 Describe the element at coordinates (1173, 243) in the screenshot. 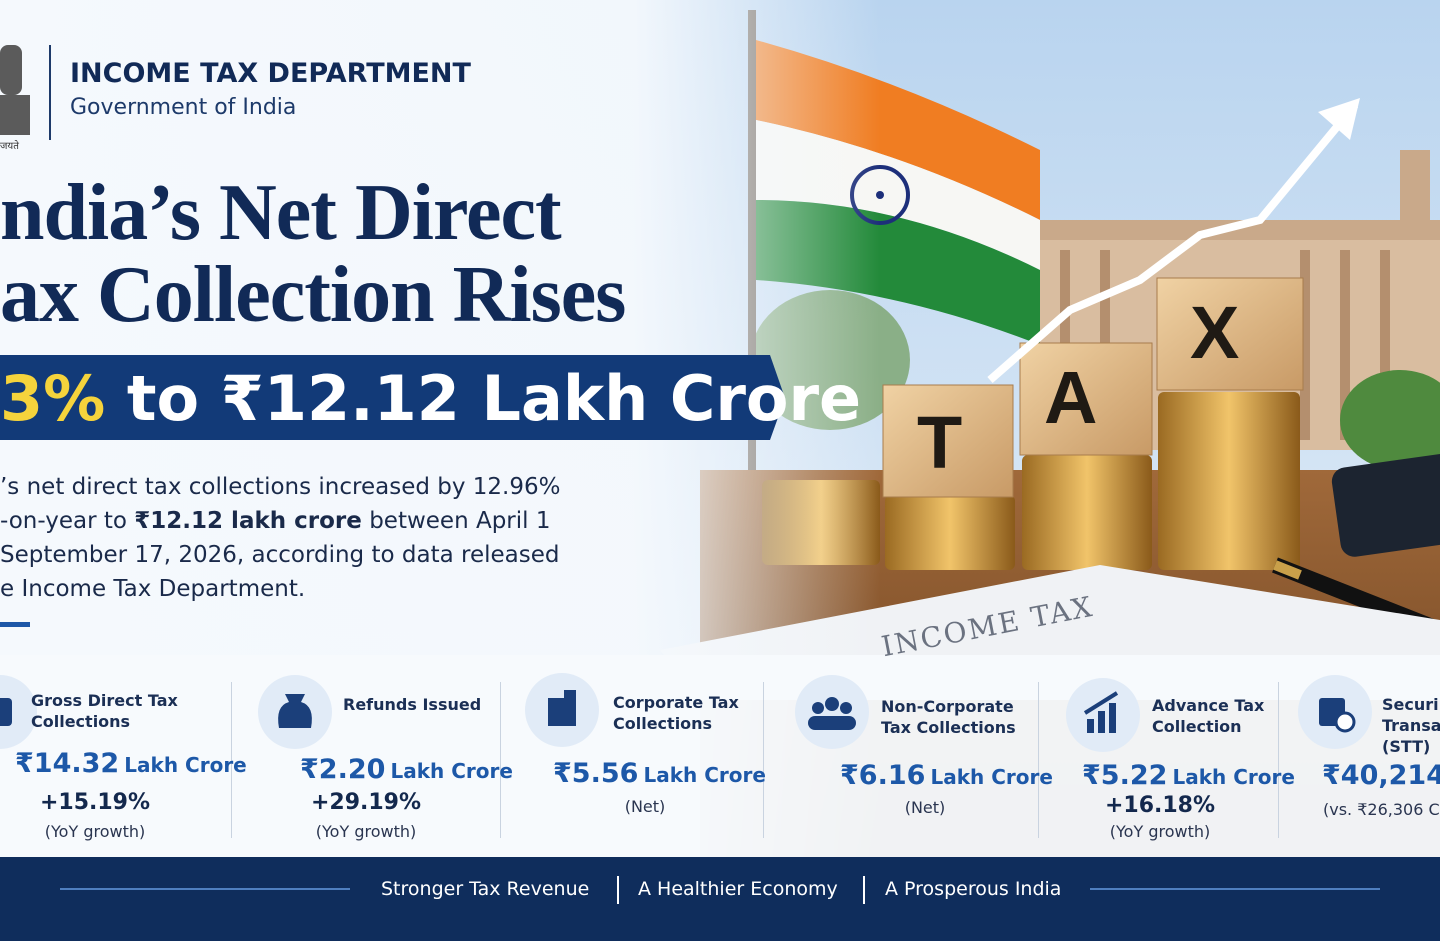

I see `growth-arrow` at that location.